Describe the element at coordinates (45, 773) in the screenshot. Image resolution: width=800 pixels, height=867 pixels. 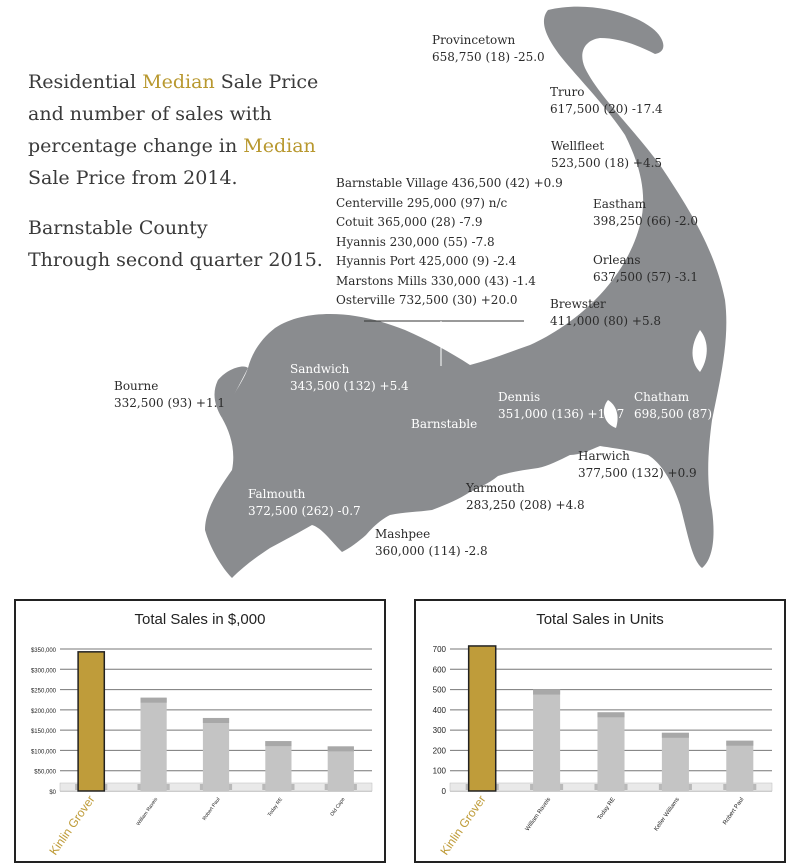
I see `y-tick-label: $50,000` at that location.